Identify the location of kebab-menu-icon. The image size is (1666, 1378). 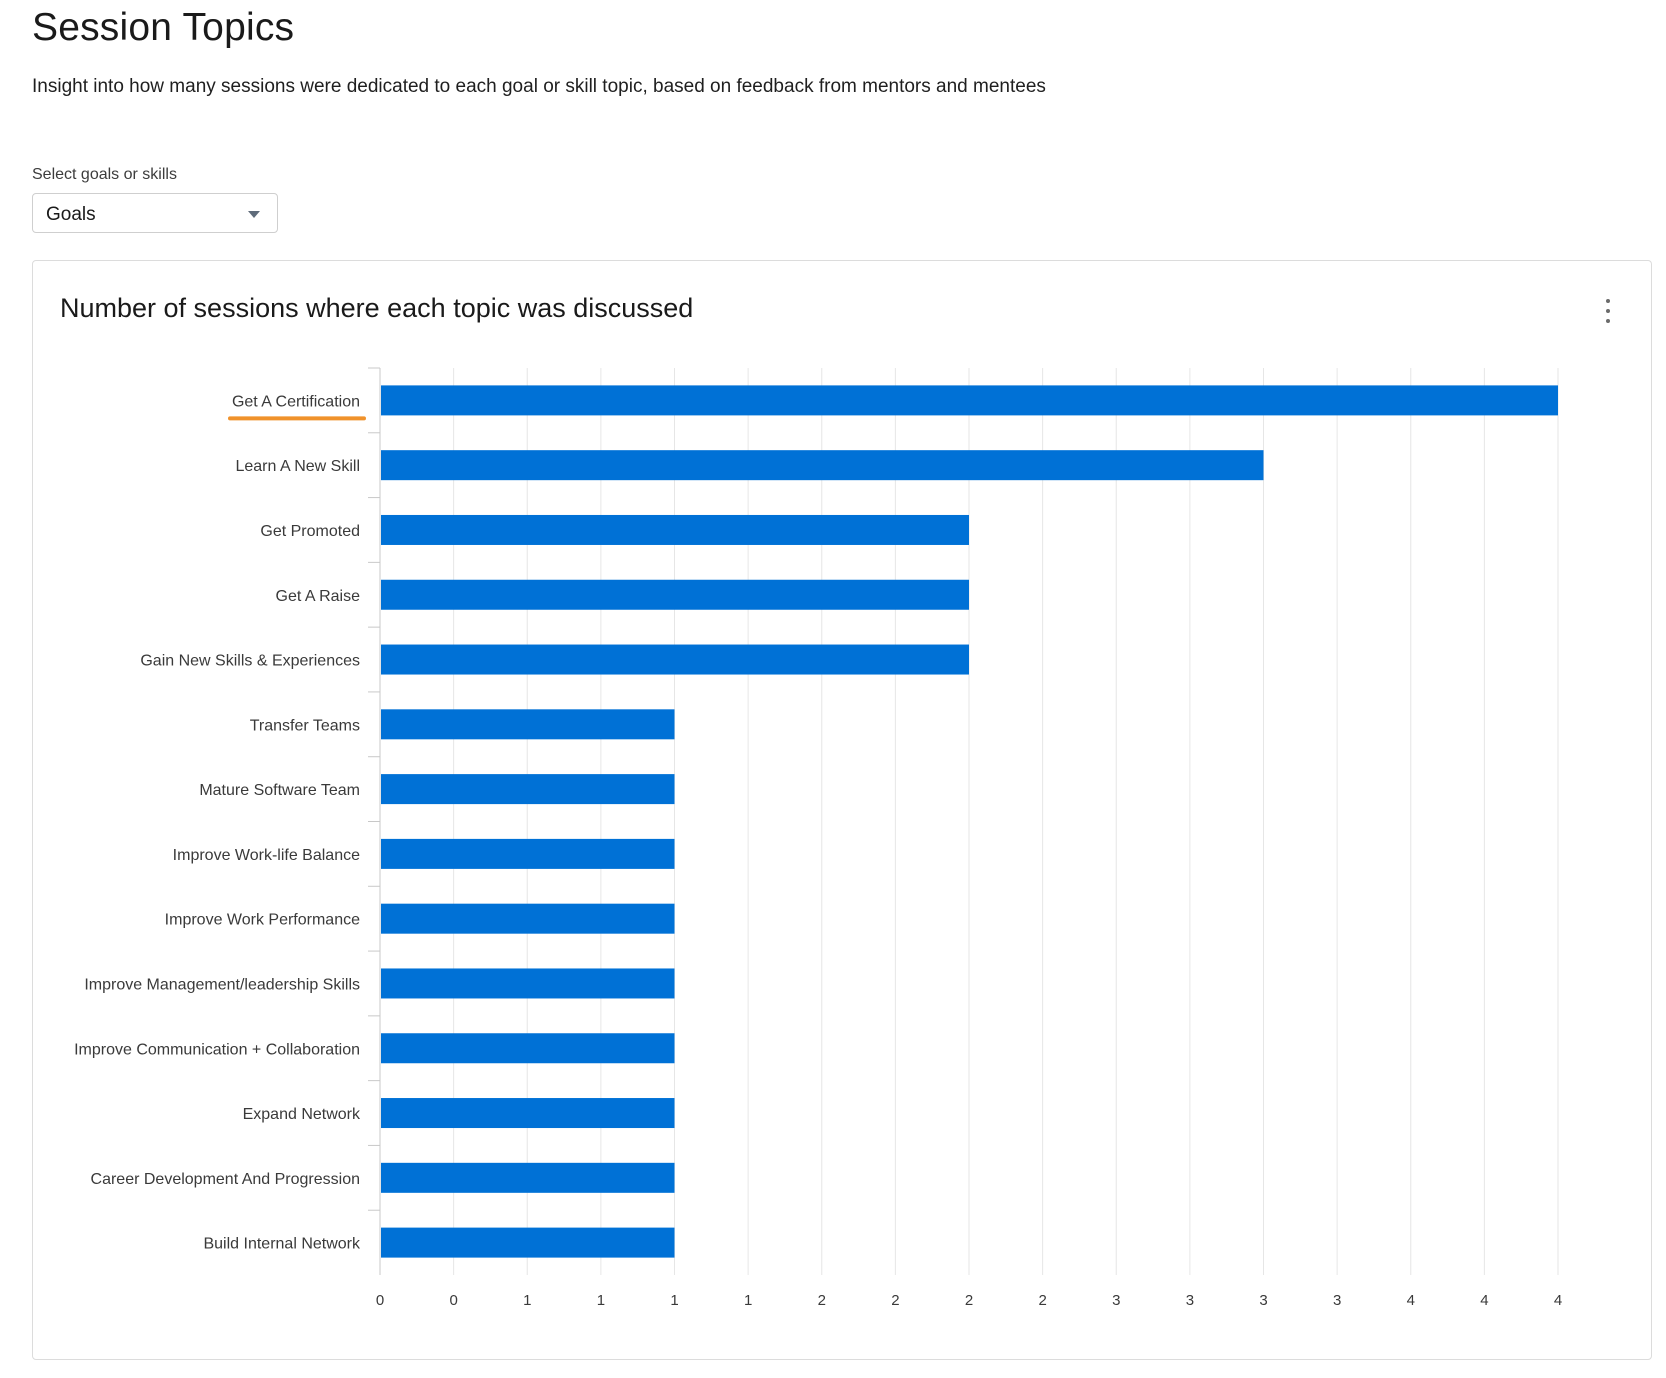
(1608, 311).